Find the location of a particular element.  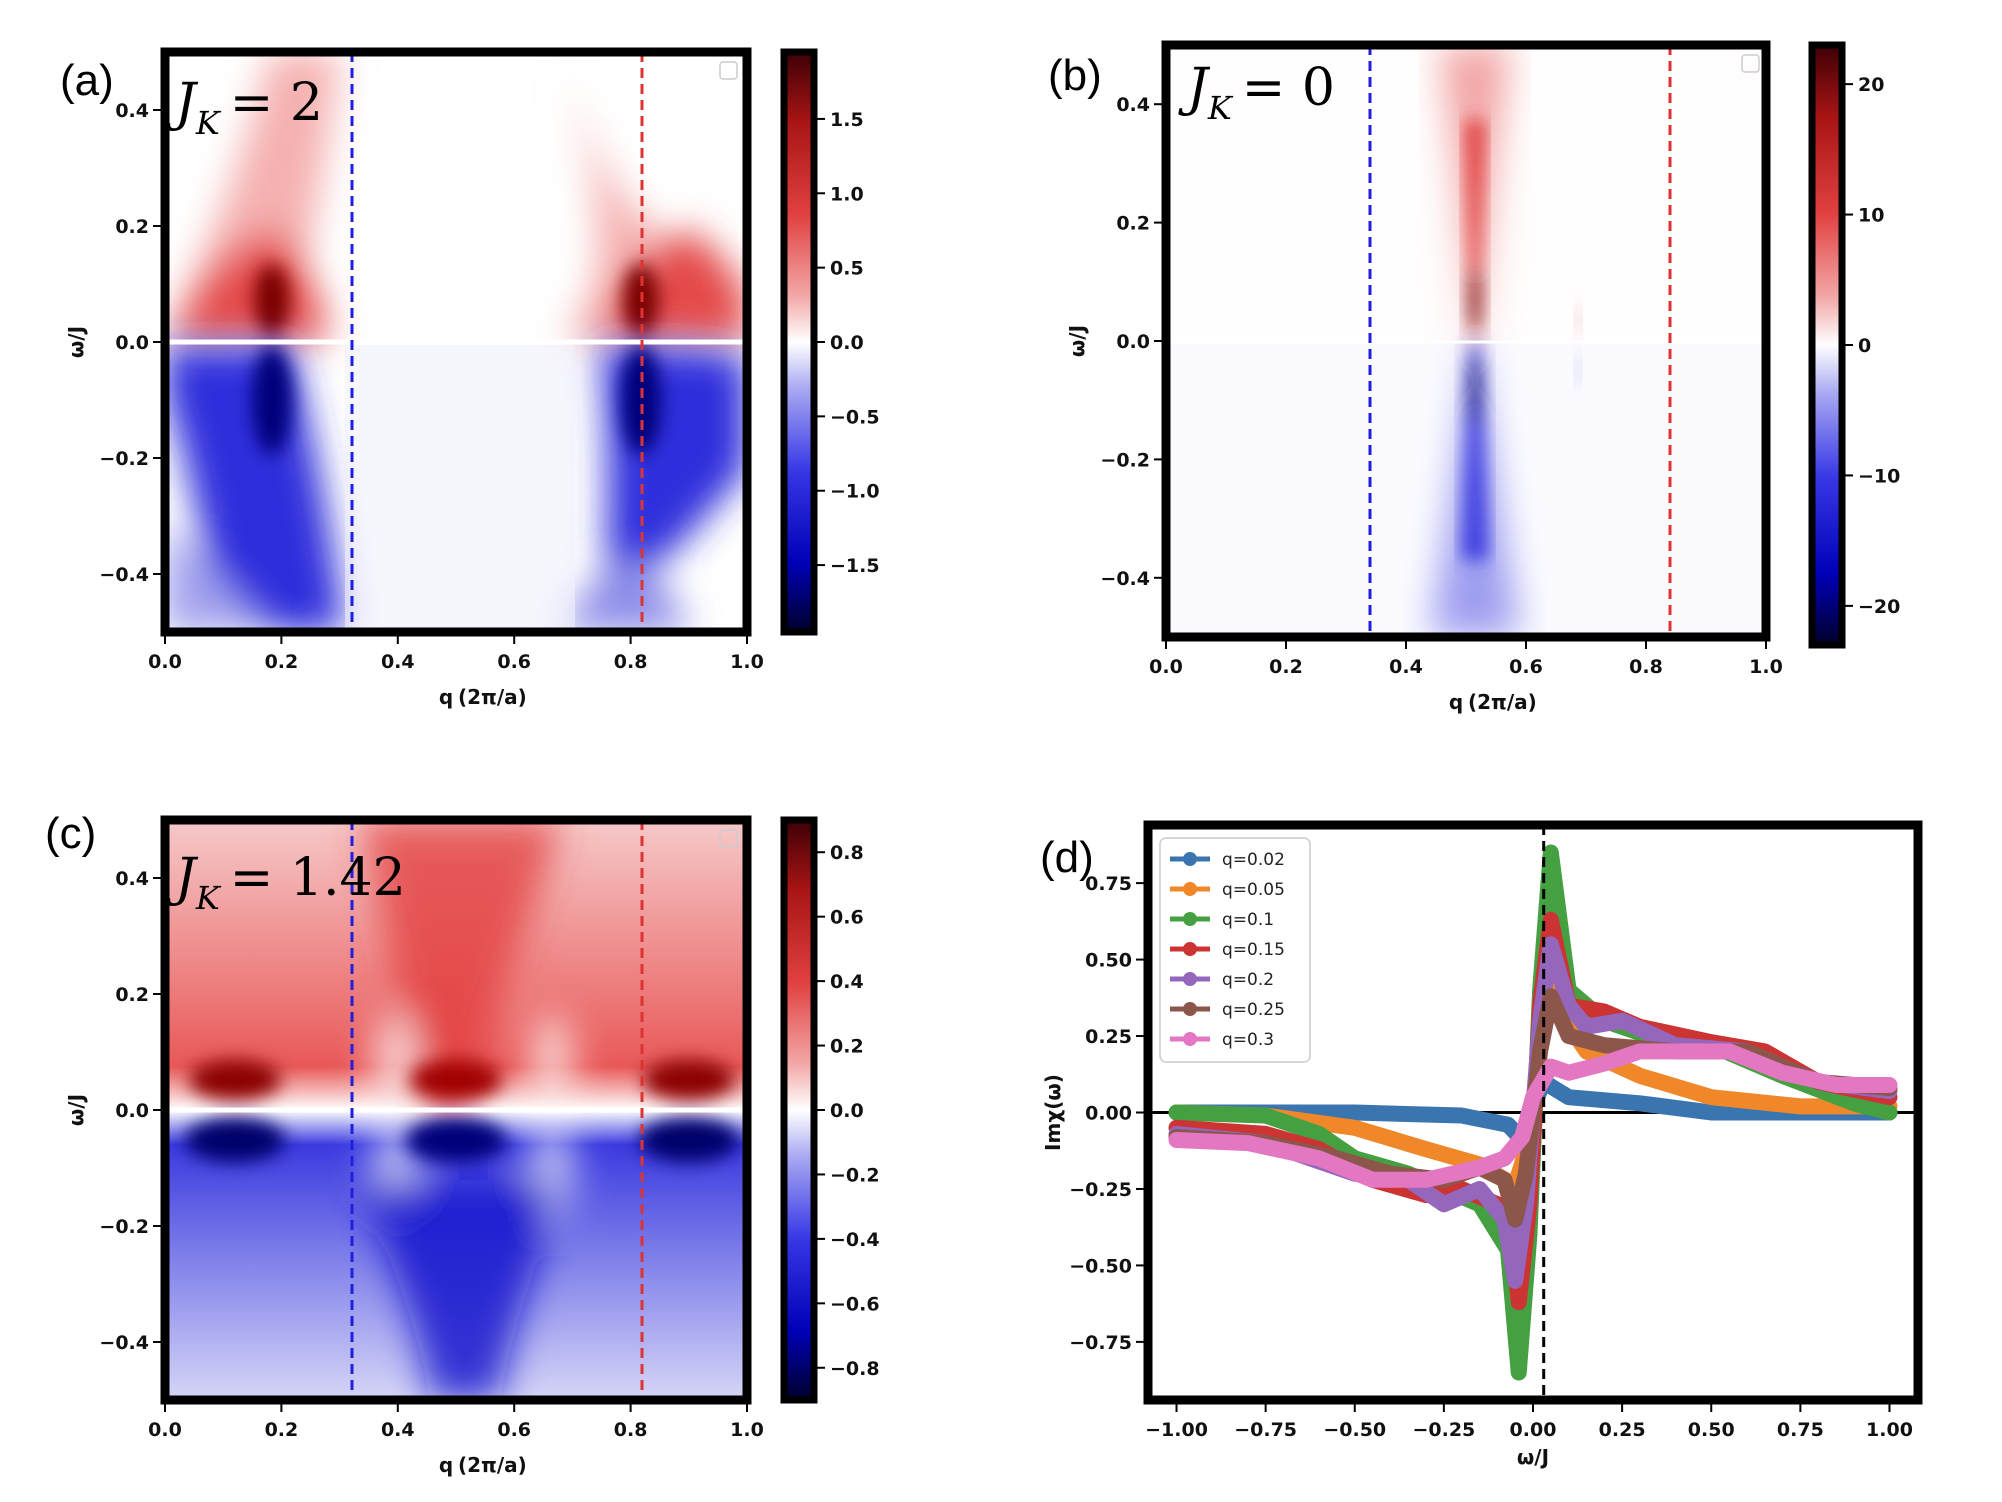

colorbar-tick-label: 20 is located at coordinates (1871, 85).